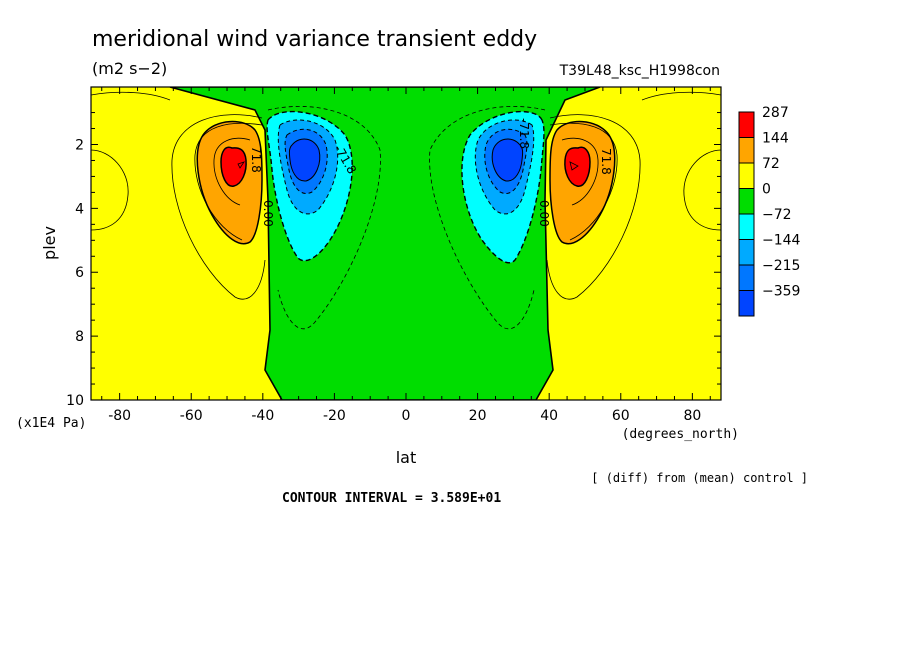 The image size is (904, 654). I want to click on thin-neg-contours, so click(406, 218).